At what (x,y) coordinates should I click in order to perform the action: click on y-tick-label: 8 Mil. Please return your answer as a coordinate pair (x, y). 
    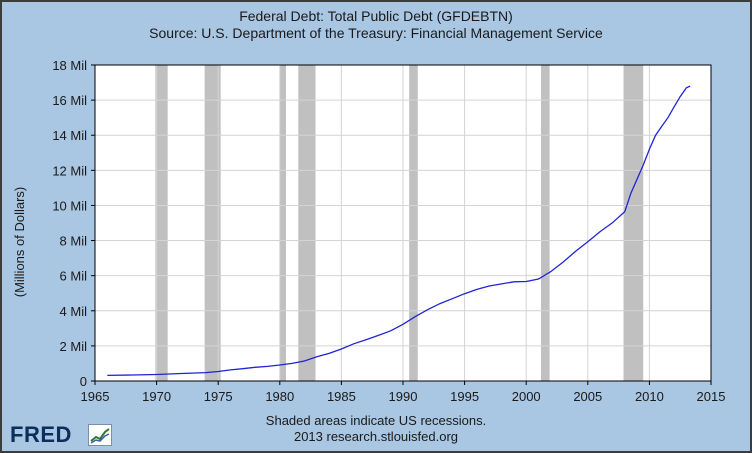
    Looking at the image, I should click on (74, 241).